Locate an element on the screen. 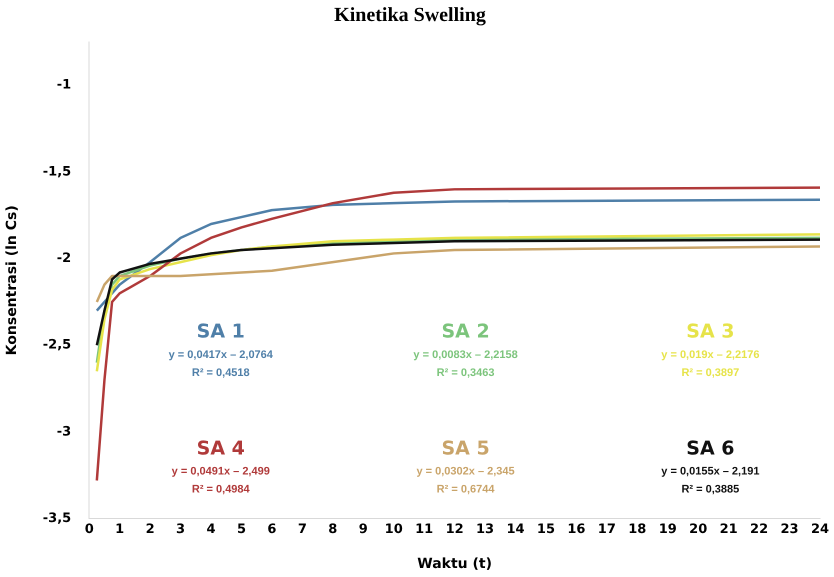 The image size is (834, 577). x-tick-label: 9 is located at coordinates (363, 529).